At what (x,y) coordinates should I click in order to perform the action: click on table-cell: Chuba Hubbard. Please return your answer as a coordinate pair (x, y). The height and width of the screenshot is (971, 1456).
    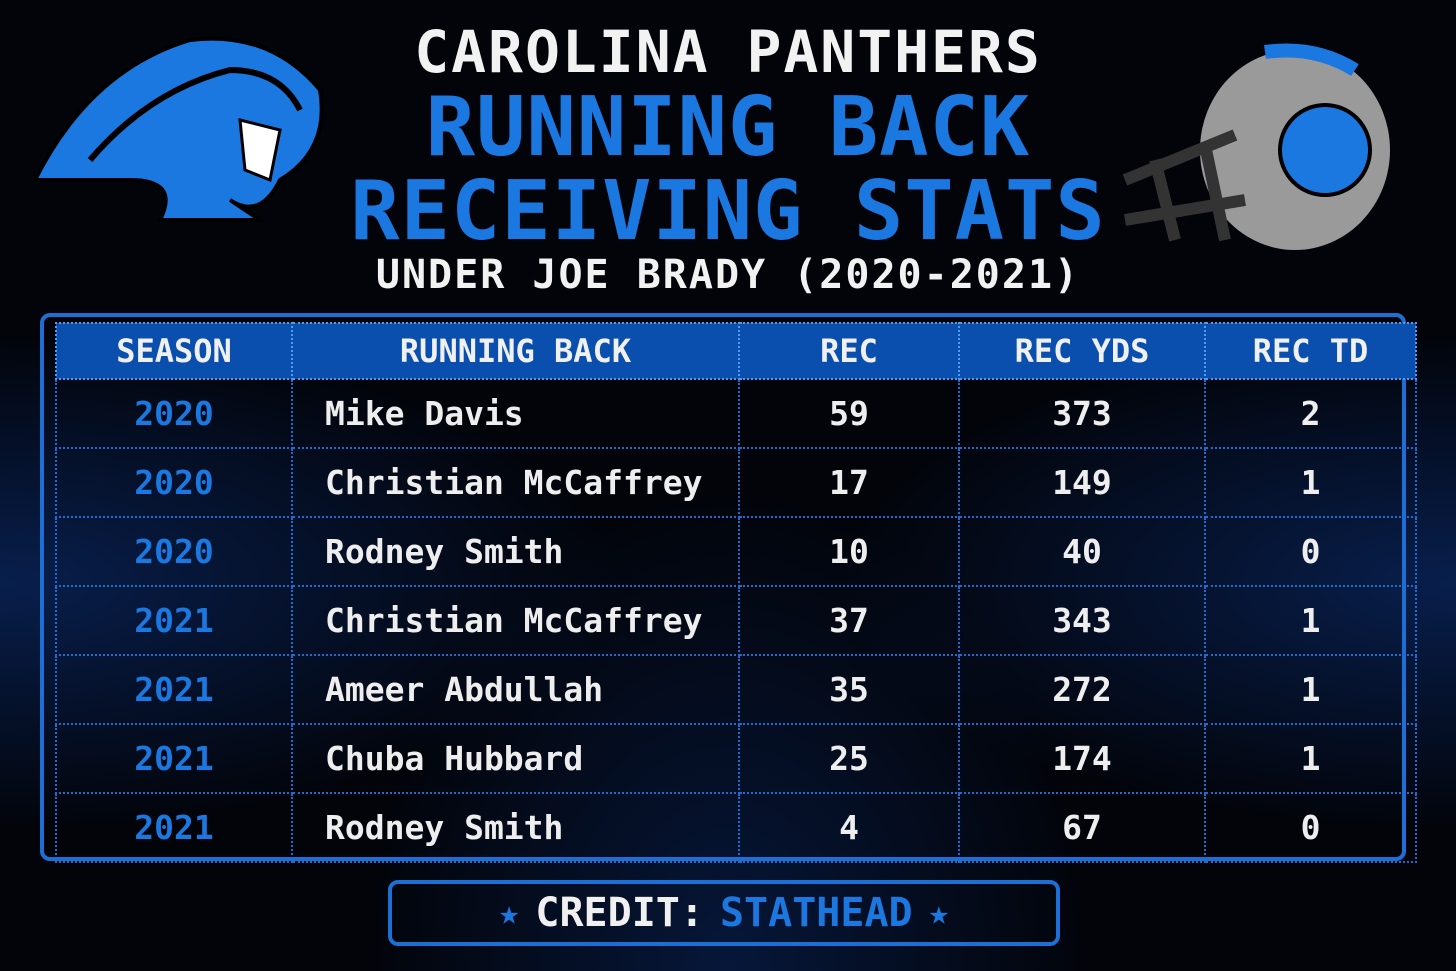
    Looking at the image, I should click on (515, 758).